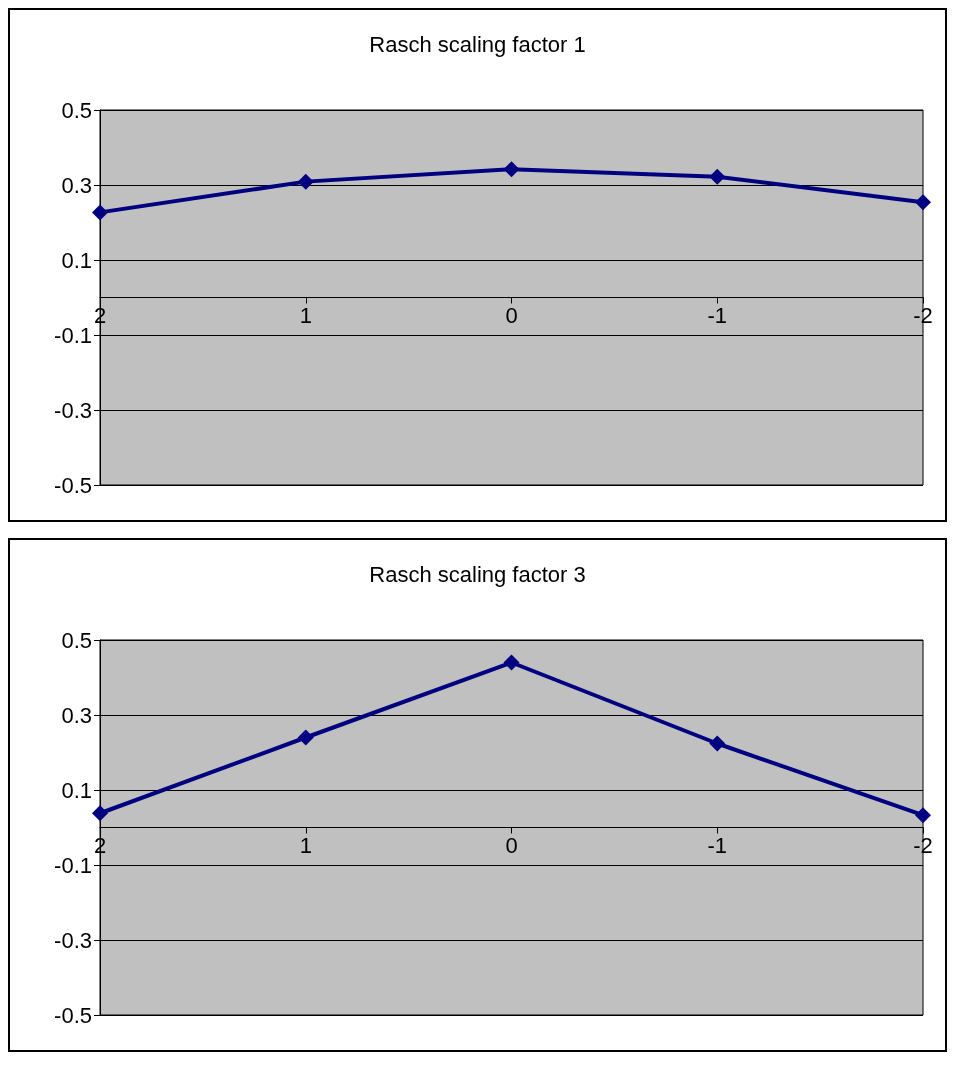  I want to click on chart-title: Rasch scaling factor 1, so click(477, 44).